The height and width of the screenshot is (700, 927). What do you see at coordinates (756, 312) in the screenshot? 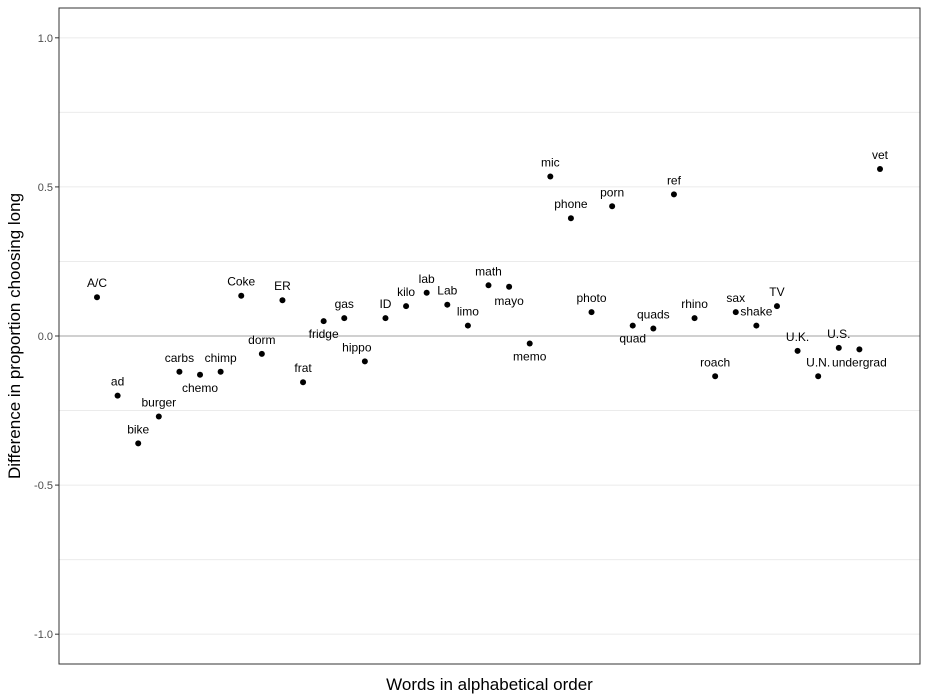
I see `point-label: shake` at bounding box center [756, 312].